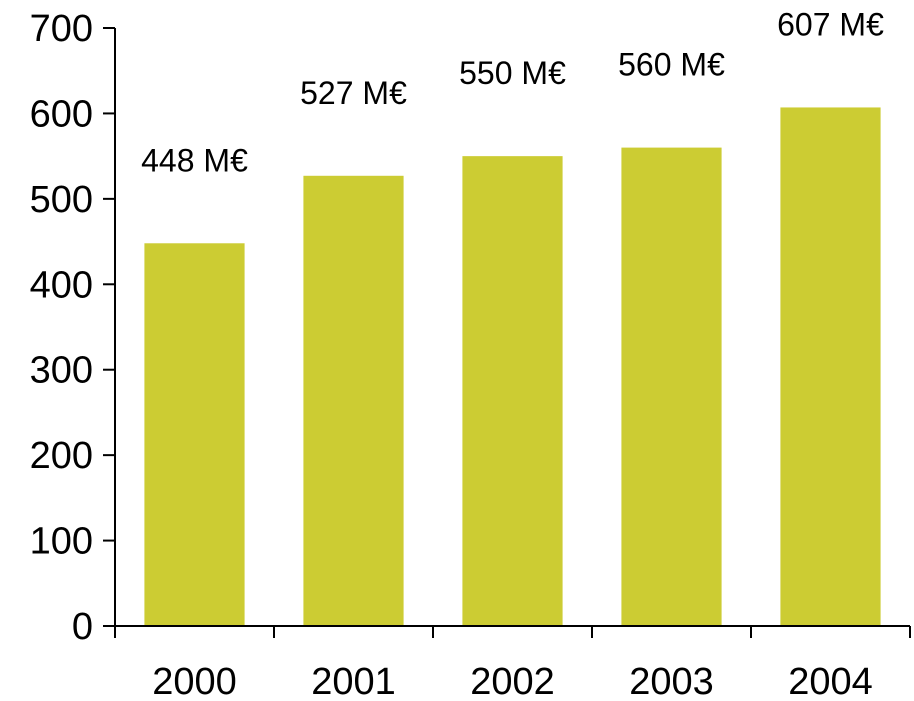  I want to click on x-tick-label: 2002, so click(512, 681).